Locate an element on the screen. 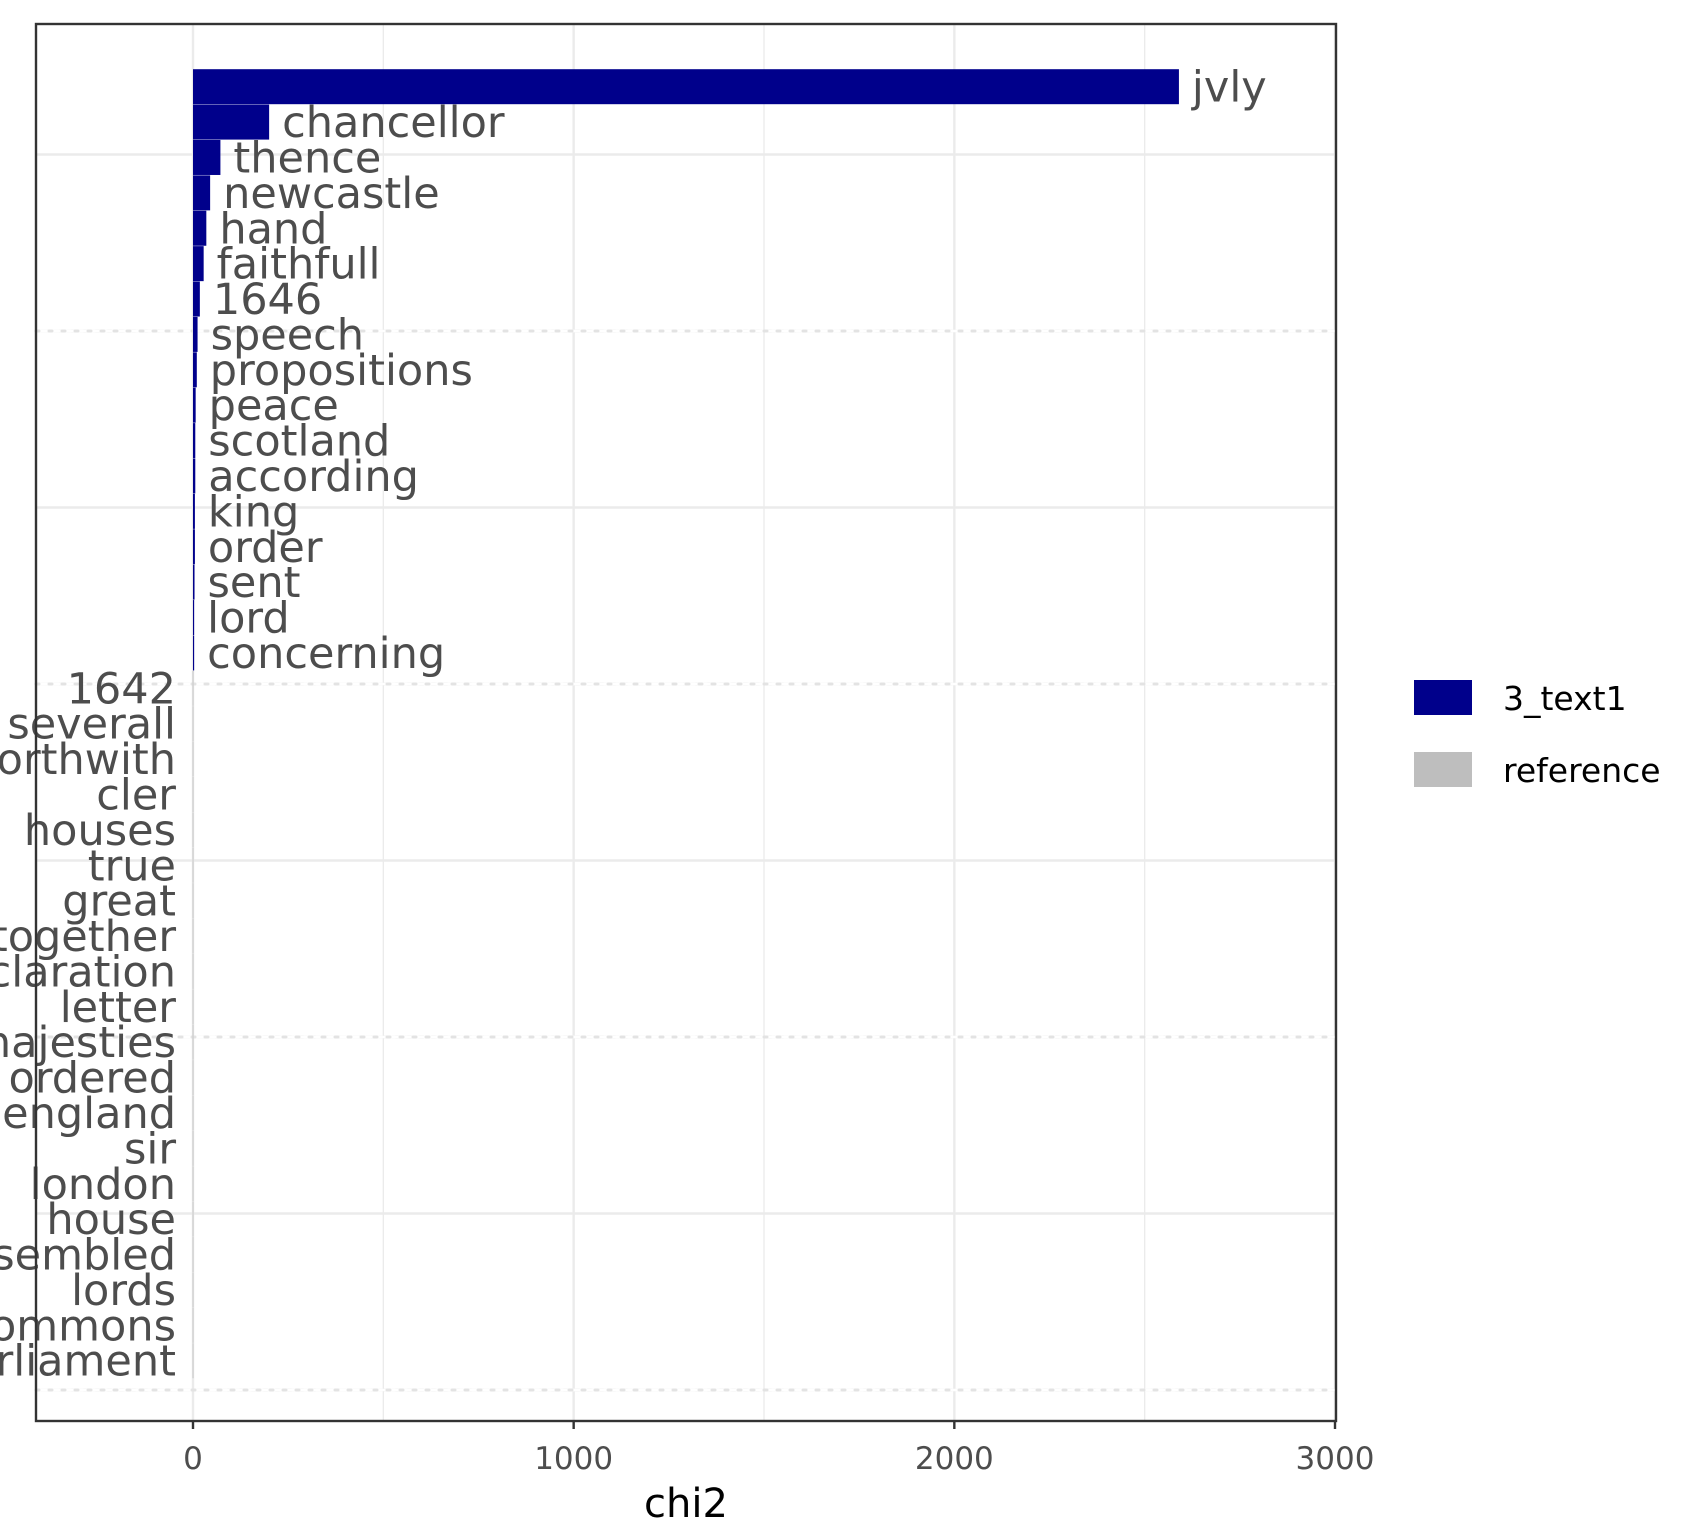 The image size is (1706, 1537). x-tick-label: 0 is located at coordinates (193, 1459).